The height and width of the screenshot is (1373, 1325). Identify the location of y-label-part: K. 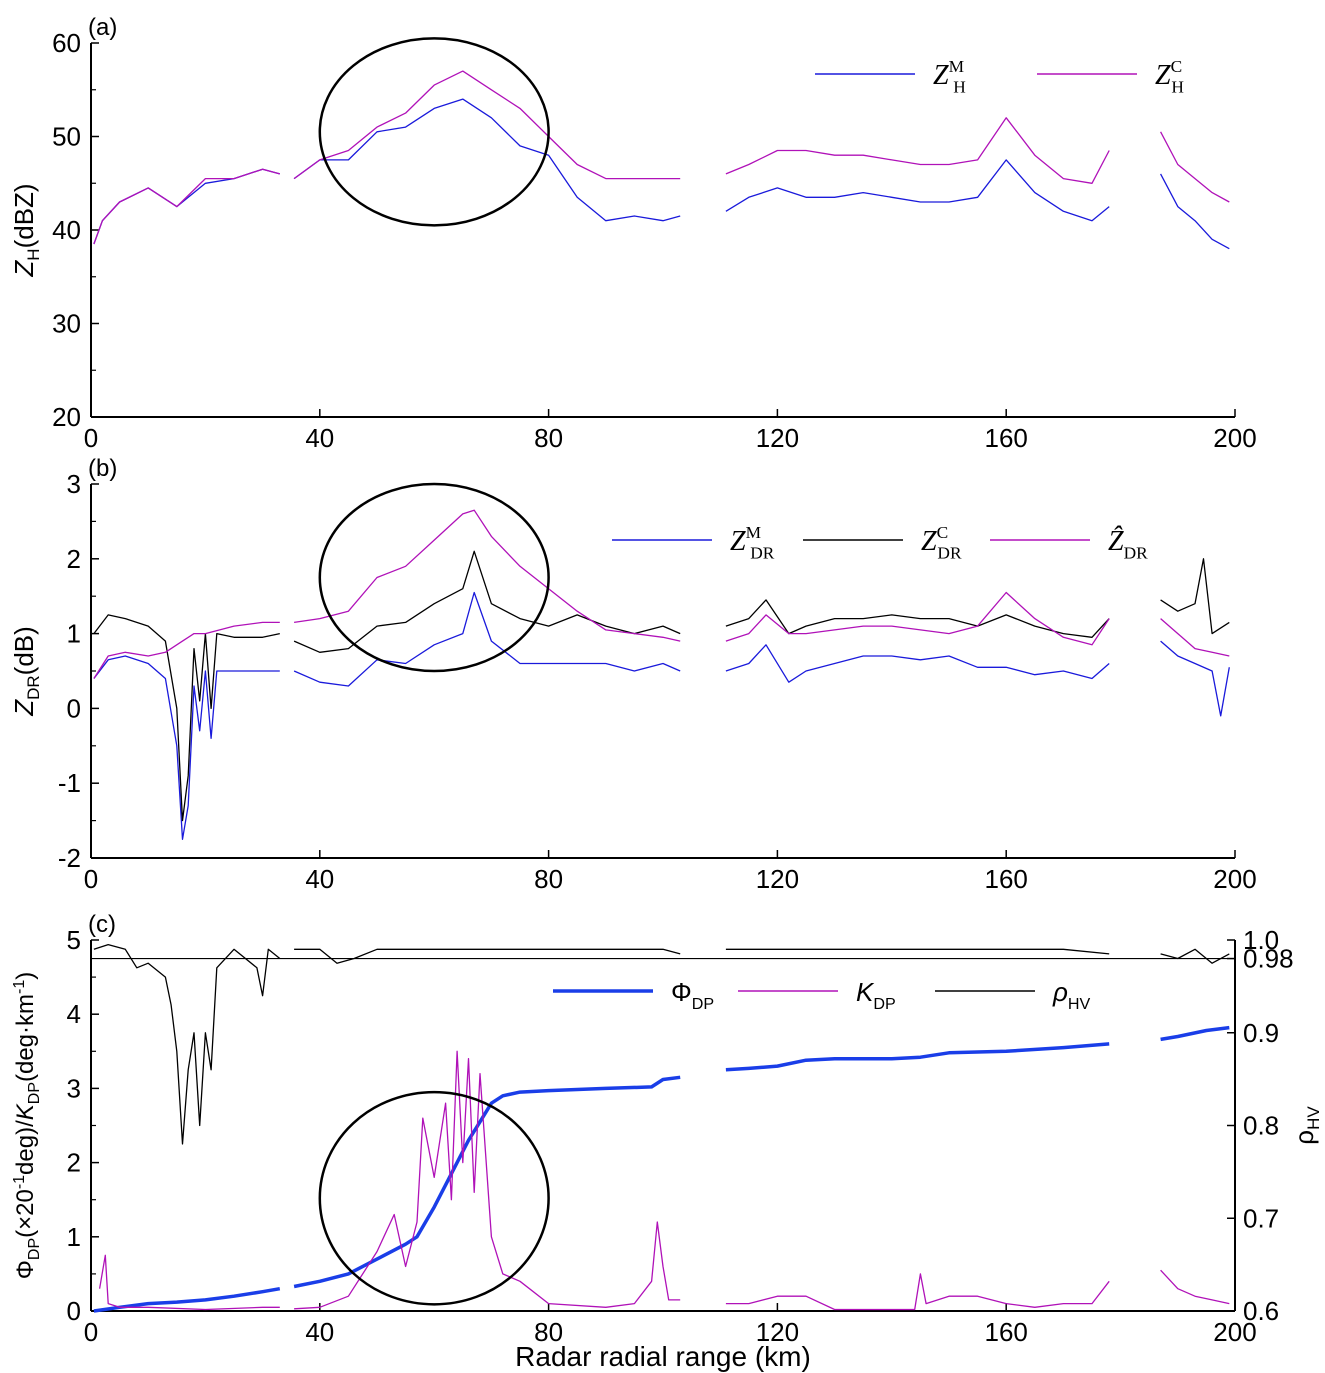
(25, 1111).